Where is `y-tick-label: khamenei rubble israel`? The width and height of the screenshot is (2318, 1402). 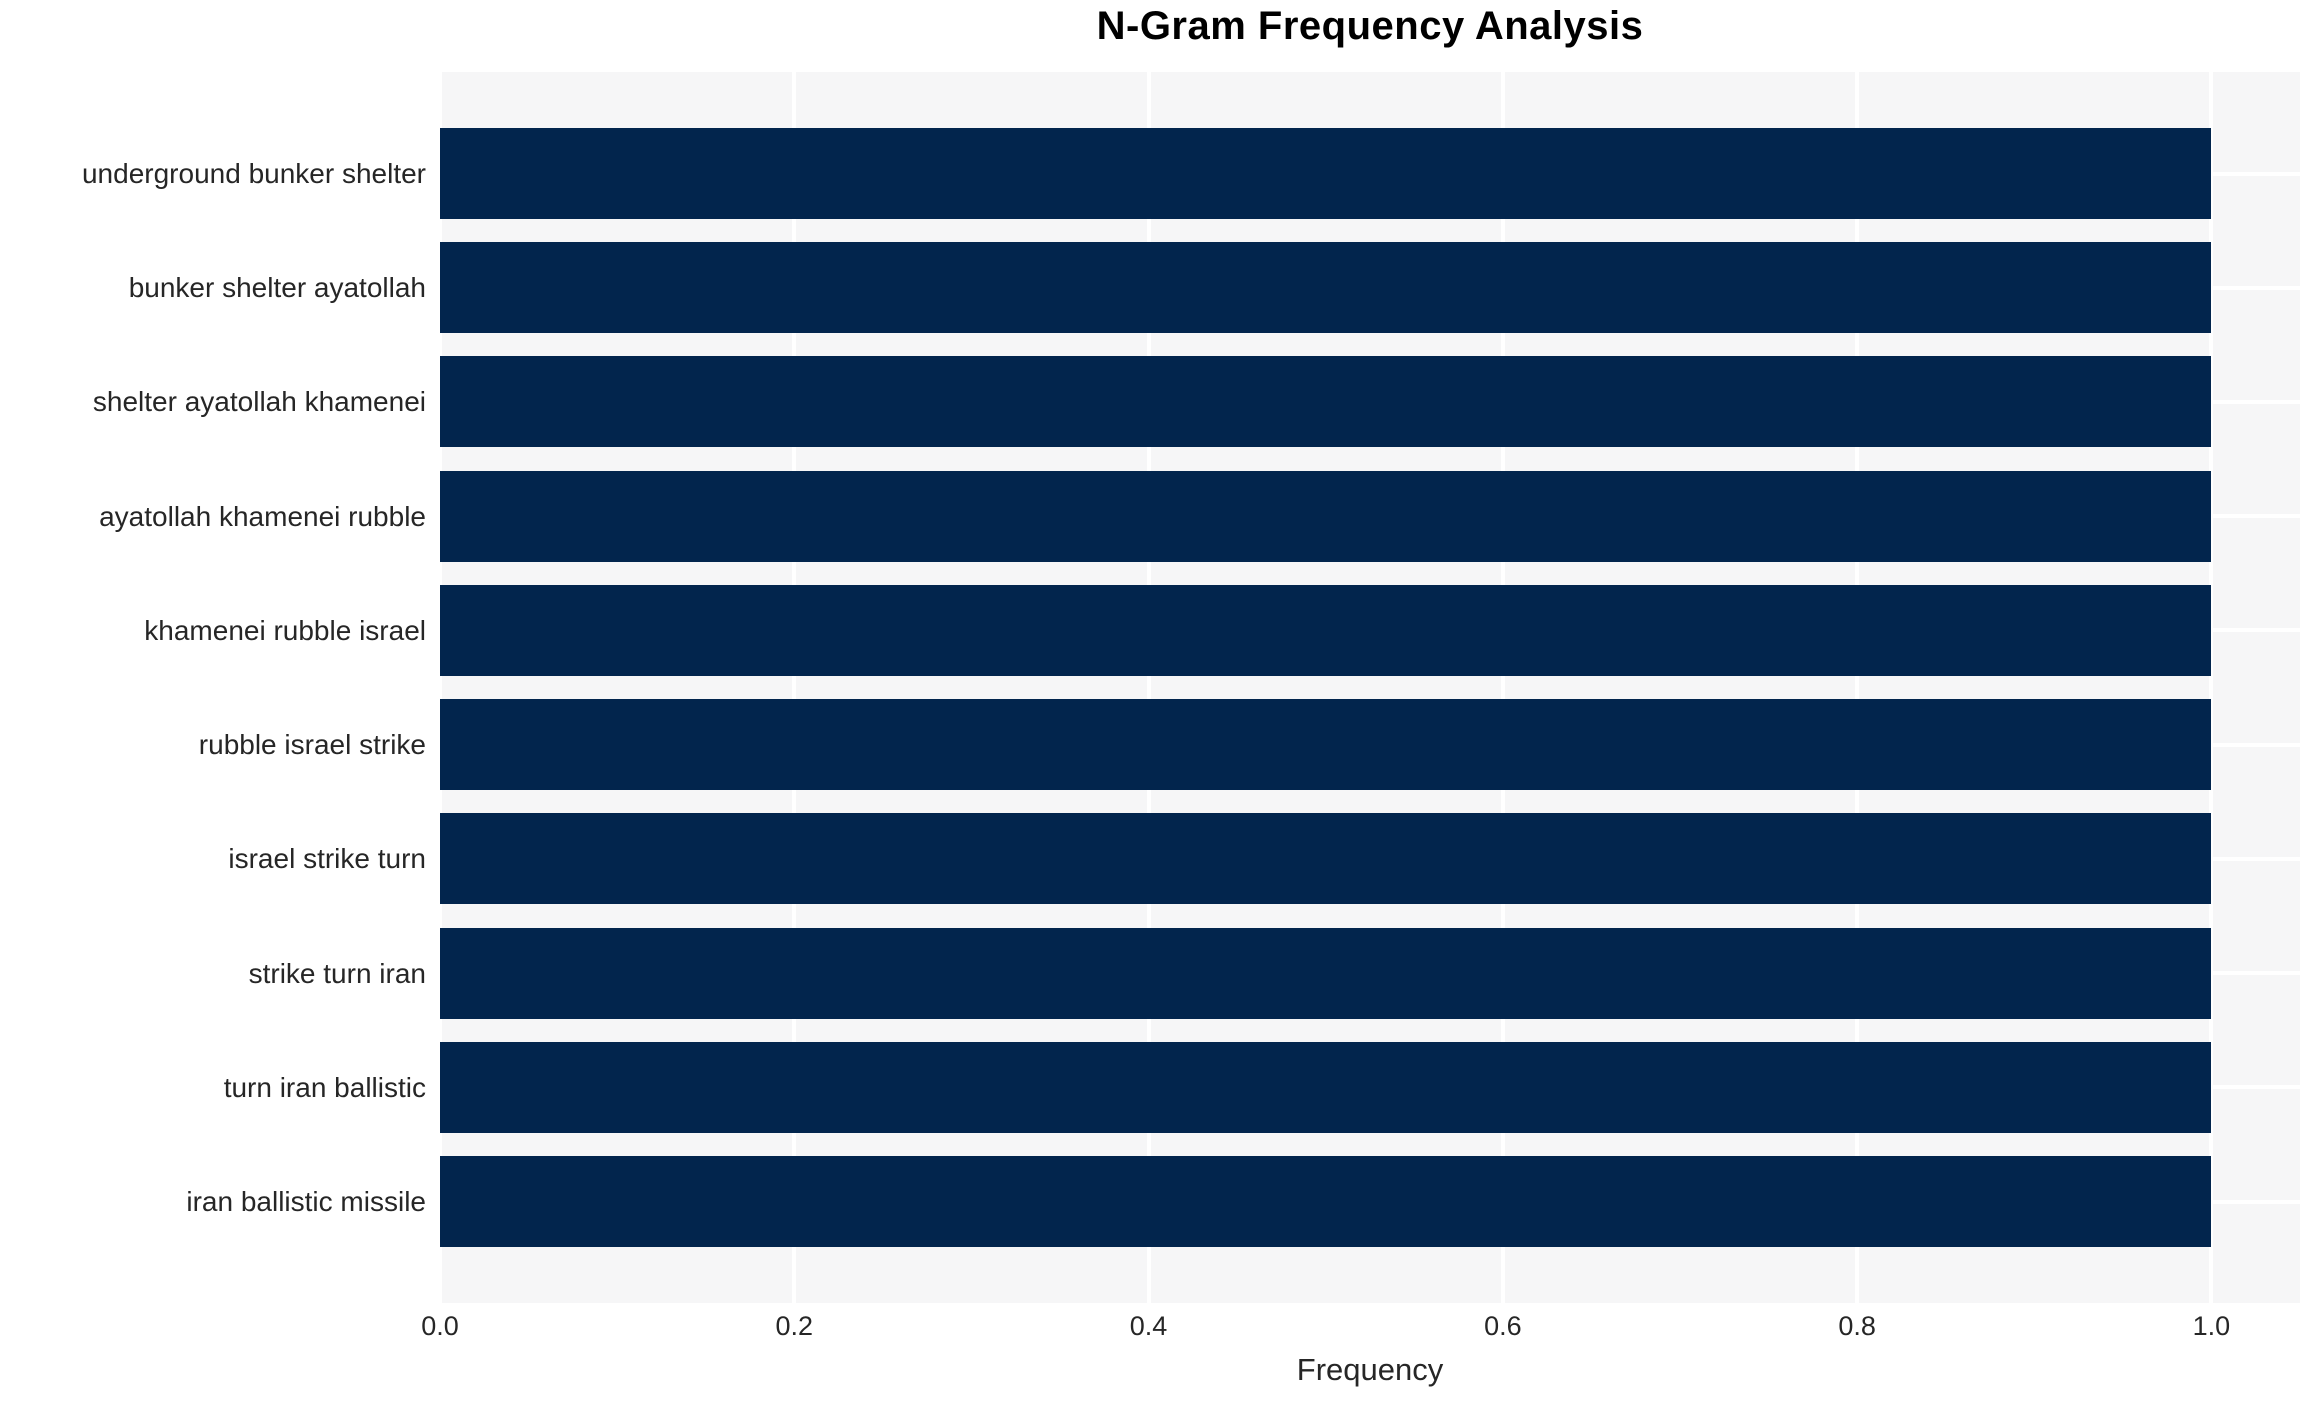 y-tick-label: khamenei rubble israel is located at coordinates (285, 630).